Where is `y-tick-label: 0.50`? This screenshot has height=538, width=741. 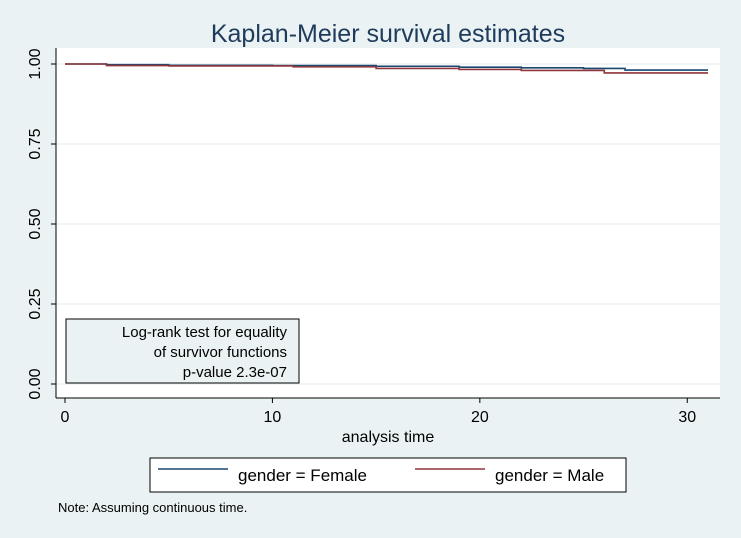 y-tick-label: 0.50 is located at coordinates (35, 223).